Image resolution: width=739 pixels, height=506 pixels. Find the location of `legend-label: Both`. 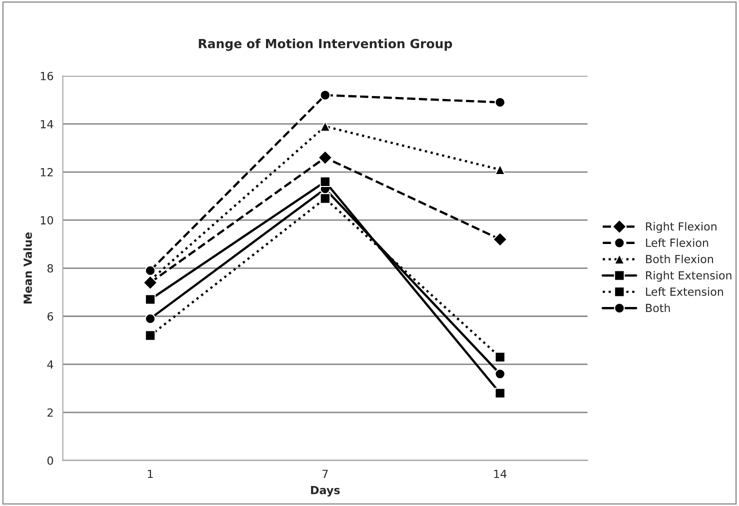

legend-label: Both is located at coordinates (658, 308).